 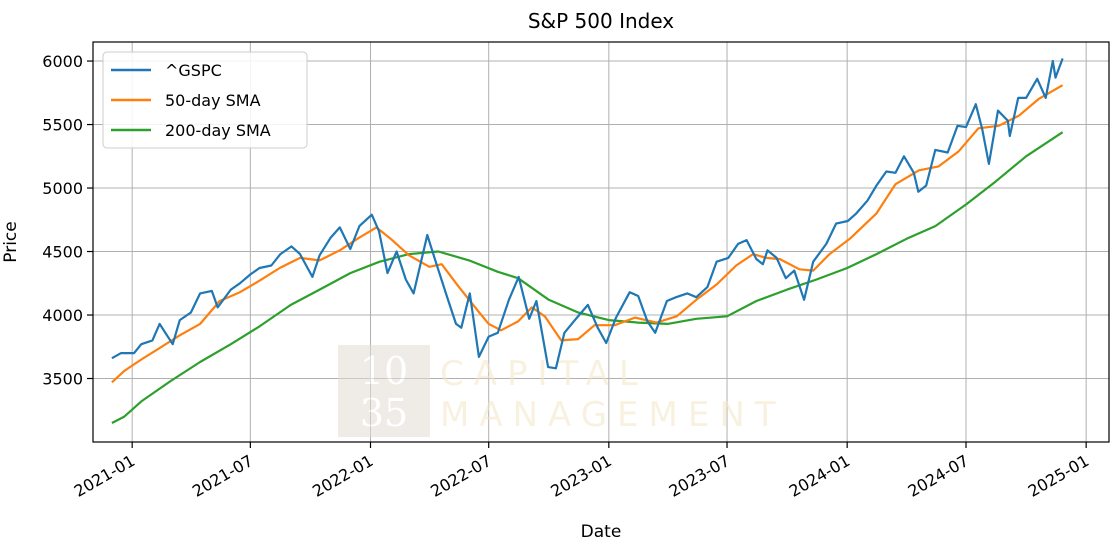 I want to click on watermark-logo: 10 35 CAPITAL MANAGEMENT, so click(x=562, y=391).